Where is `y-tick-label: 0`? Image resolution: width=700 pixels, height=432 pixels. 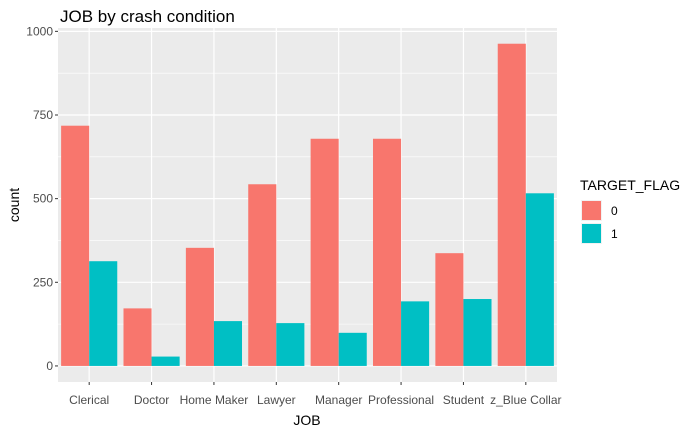
y-tick-label: 0 is located at coordinates (49, 366).